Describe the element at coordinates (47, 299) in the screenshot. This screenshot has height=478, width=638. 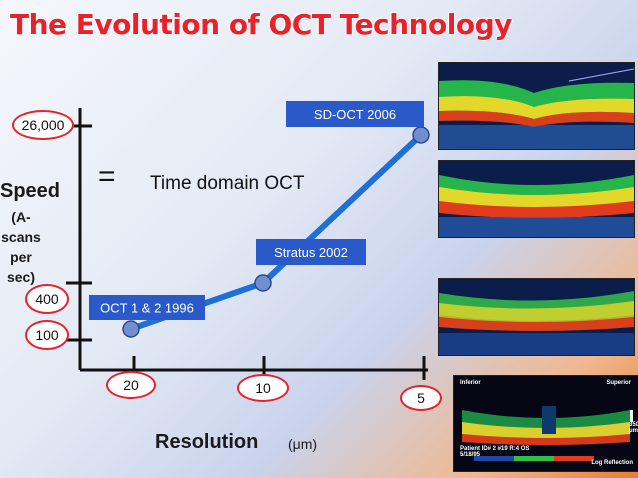
I see `y-tick-label: 400` at that location.